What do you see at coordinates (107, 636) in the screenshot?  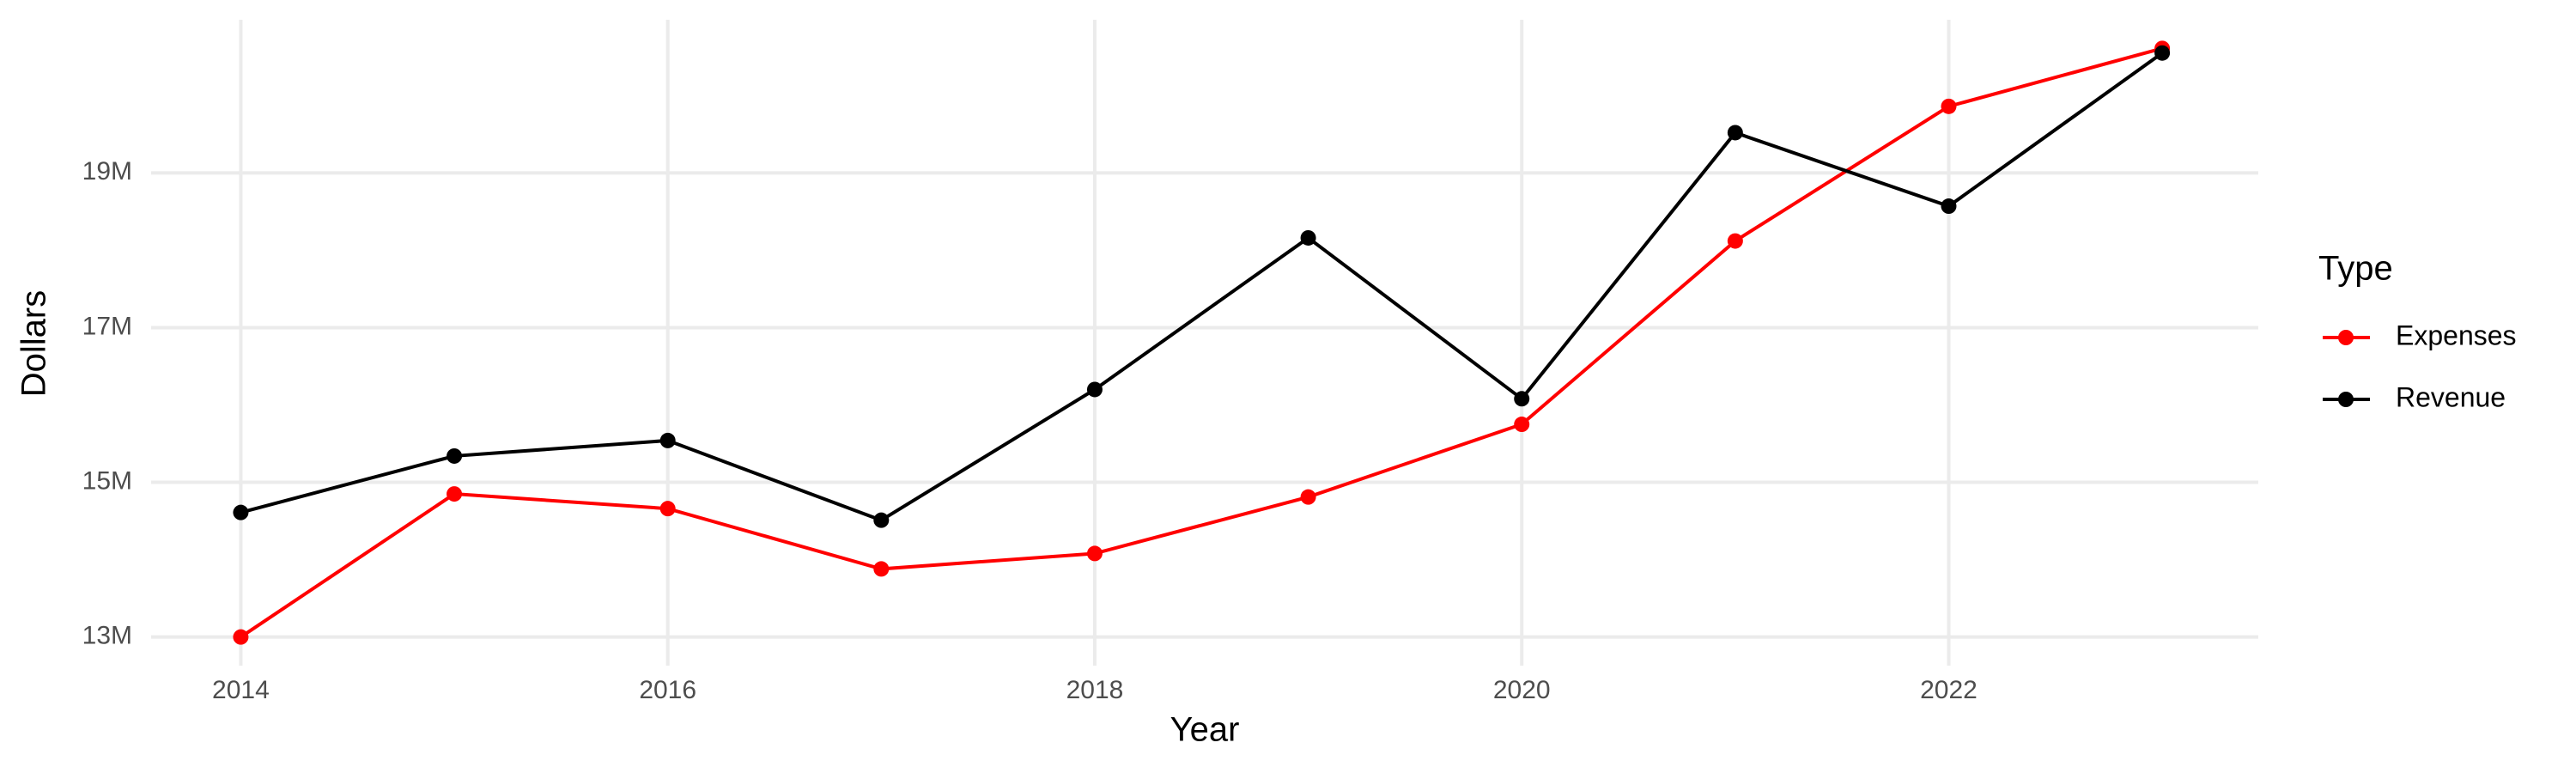 I see `y-tick-label: 13M` at bounding box center [107, 636].